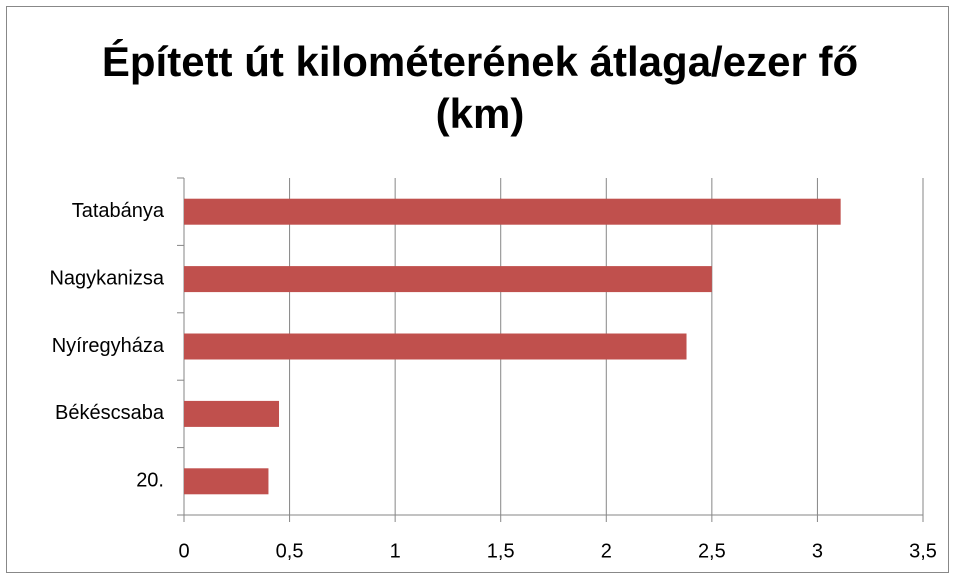 The image size is (957, 581). I want to click on x-tick-label: 1, so click(395, 551).